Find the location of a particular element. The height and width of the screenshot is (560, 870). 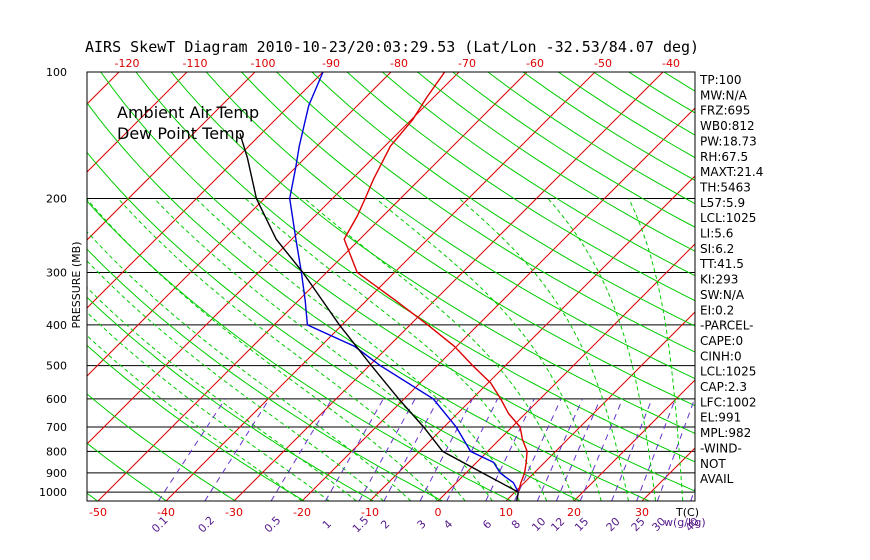

index-label: L57:5.9 is located at coordinates (722, 203).